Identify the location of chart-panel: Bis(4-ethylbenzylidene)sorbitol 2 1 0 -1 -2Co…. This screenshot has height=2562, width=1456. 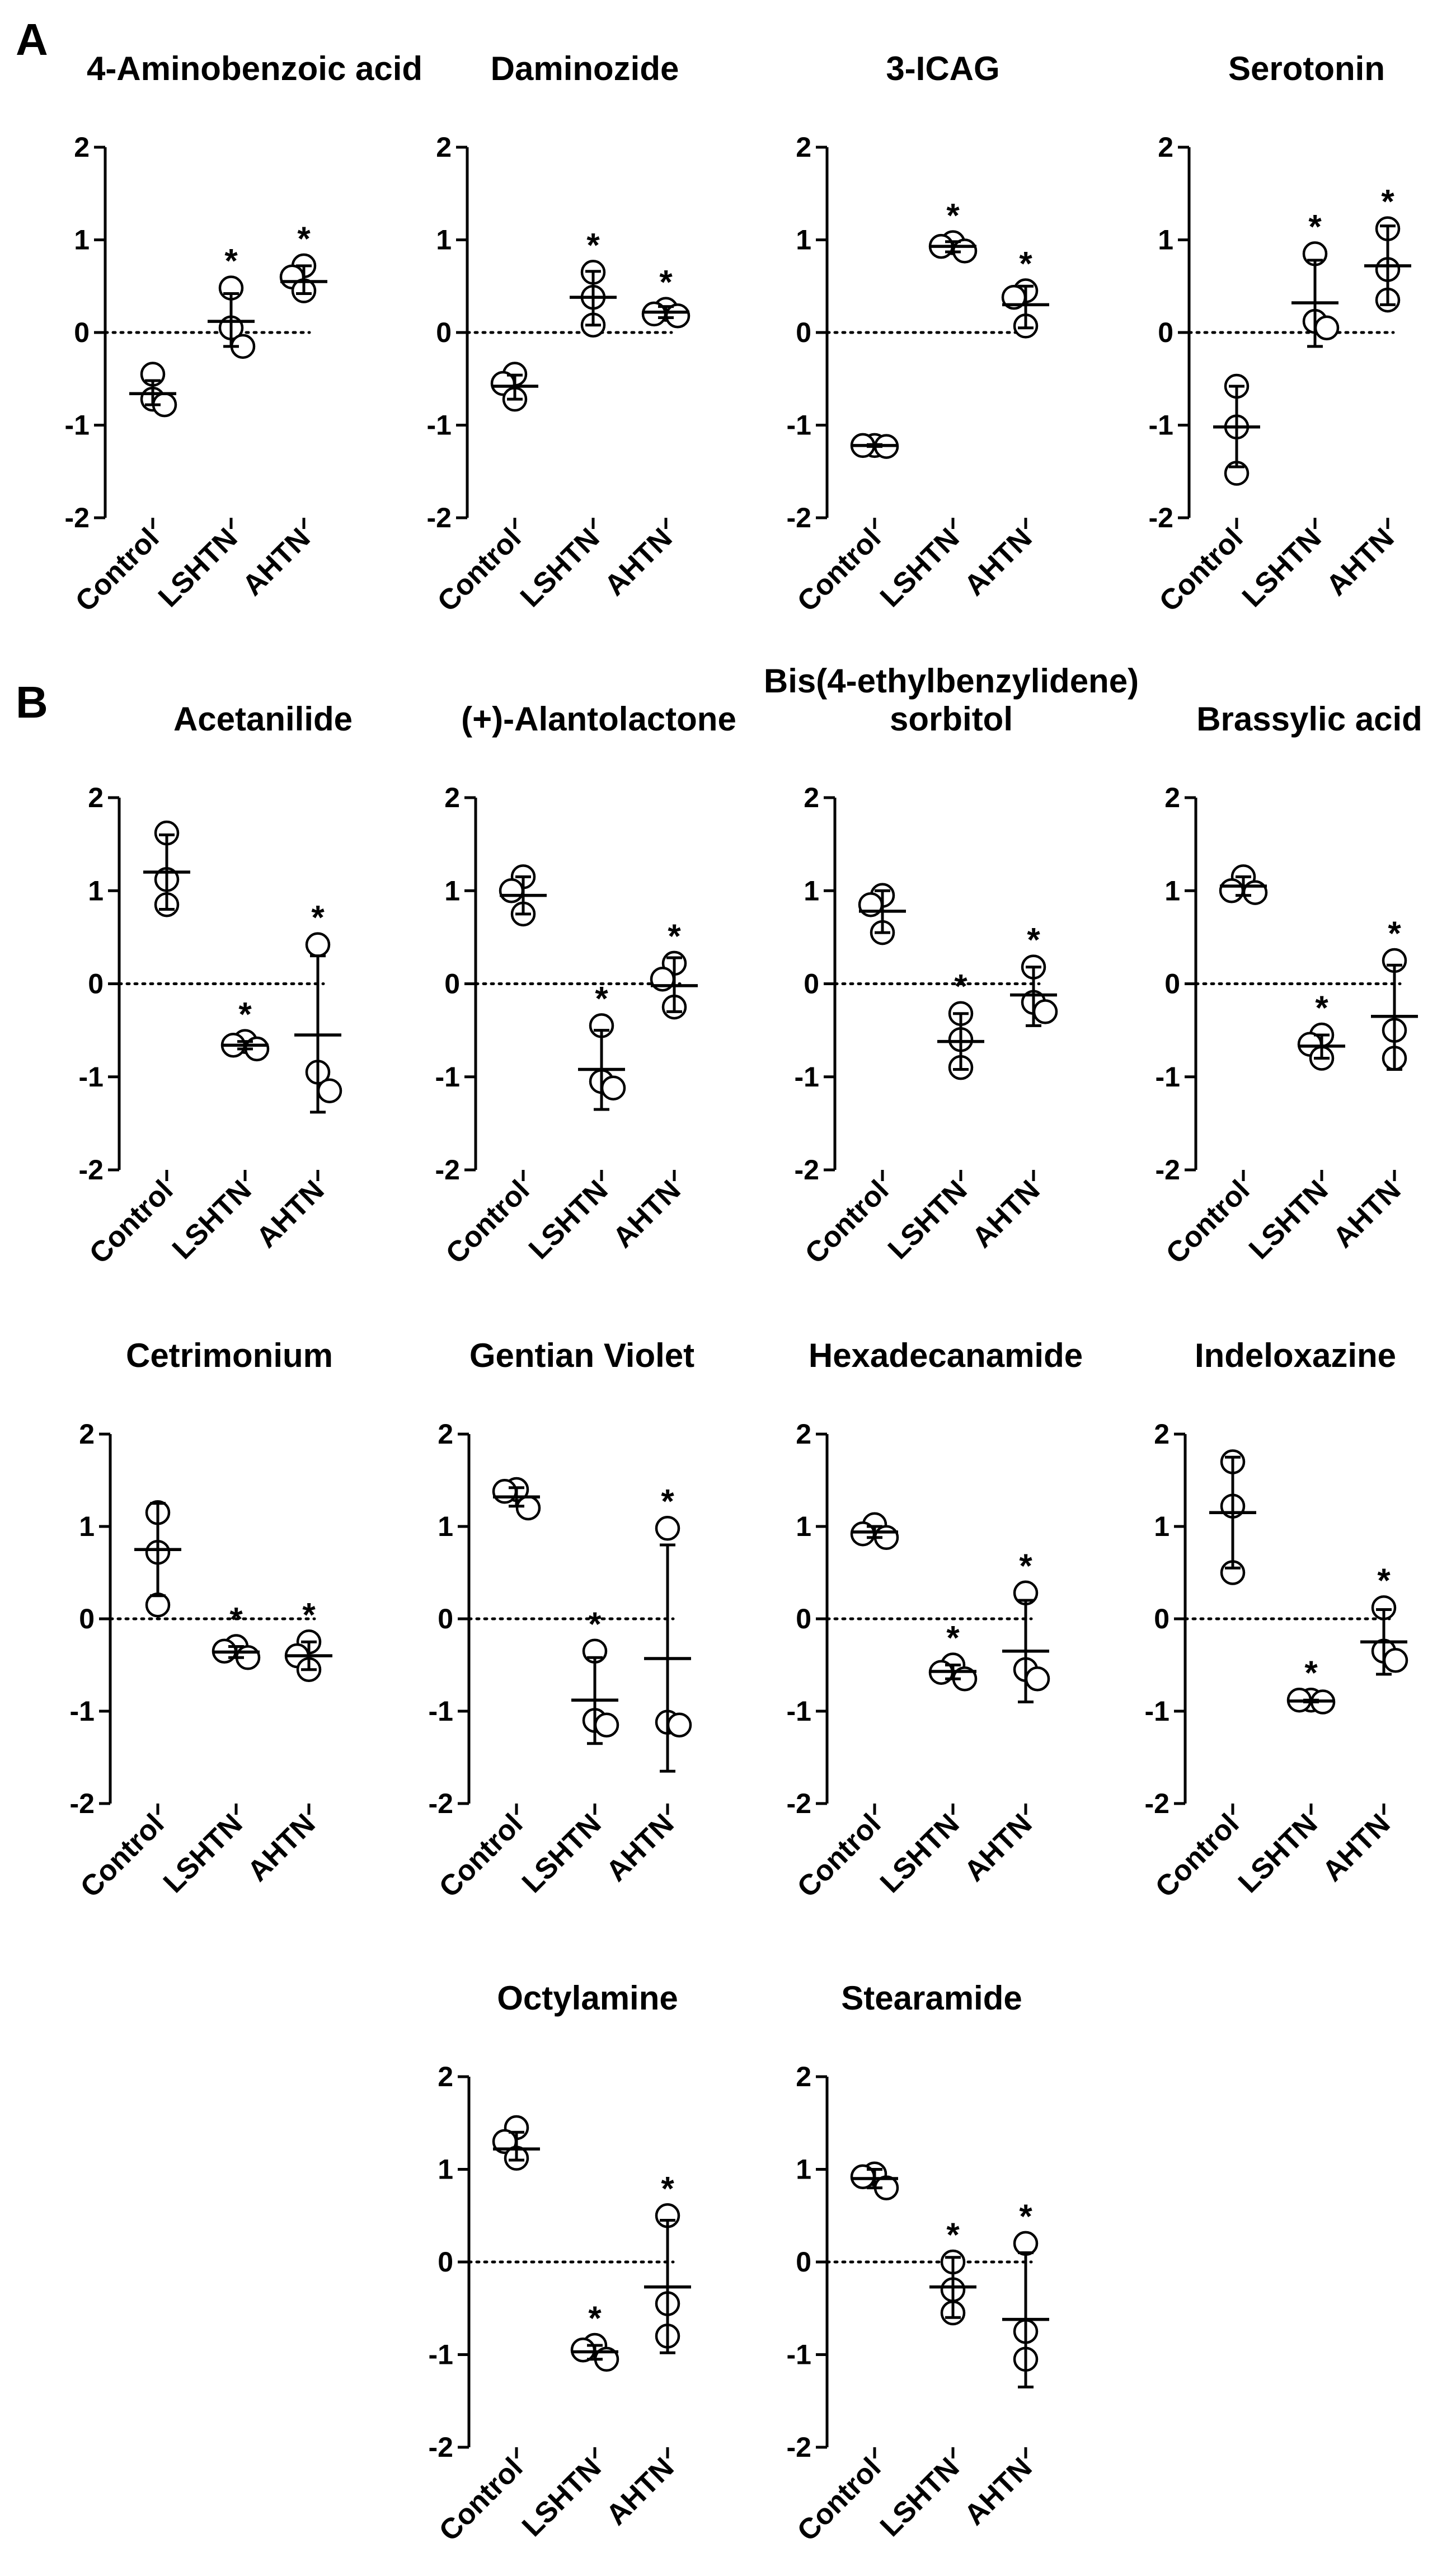
(951, 966).